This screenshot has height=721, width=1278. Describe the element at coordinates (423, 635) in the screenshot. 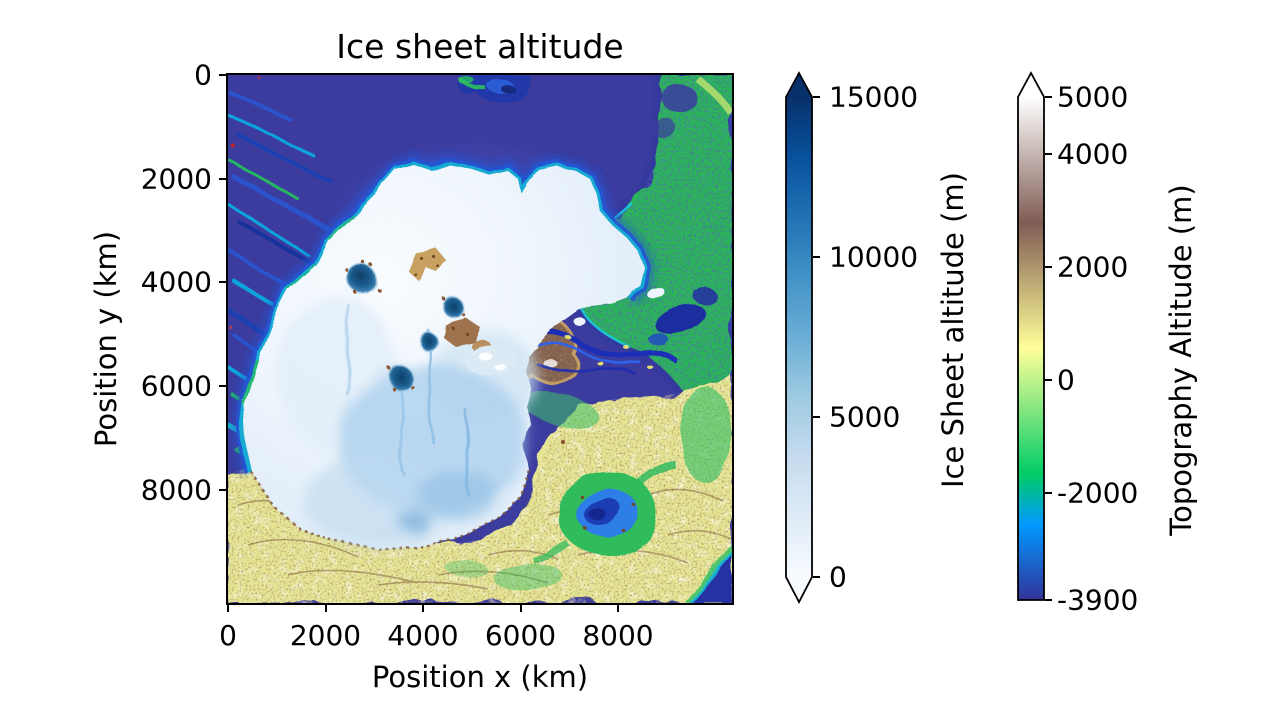

I see `x-tick-label: 4000` at that location.